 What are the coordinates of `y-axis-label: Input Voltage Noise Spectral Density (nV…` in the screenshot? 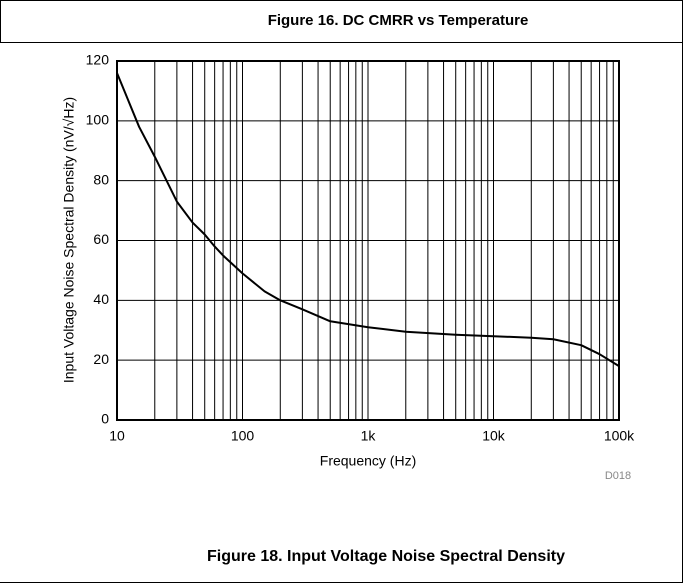 It's located at (69, 240).